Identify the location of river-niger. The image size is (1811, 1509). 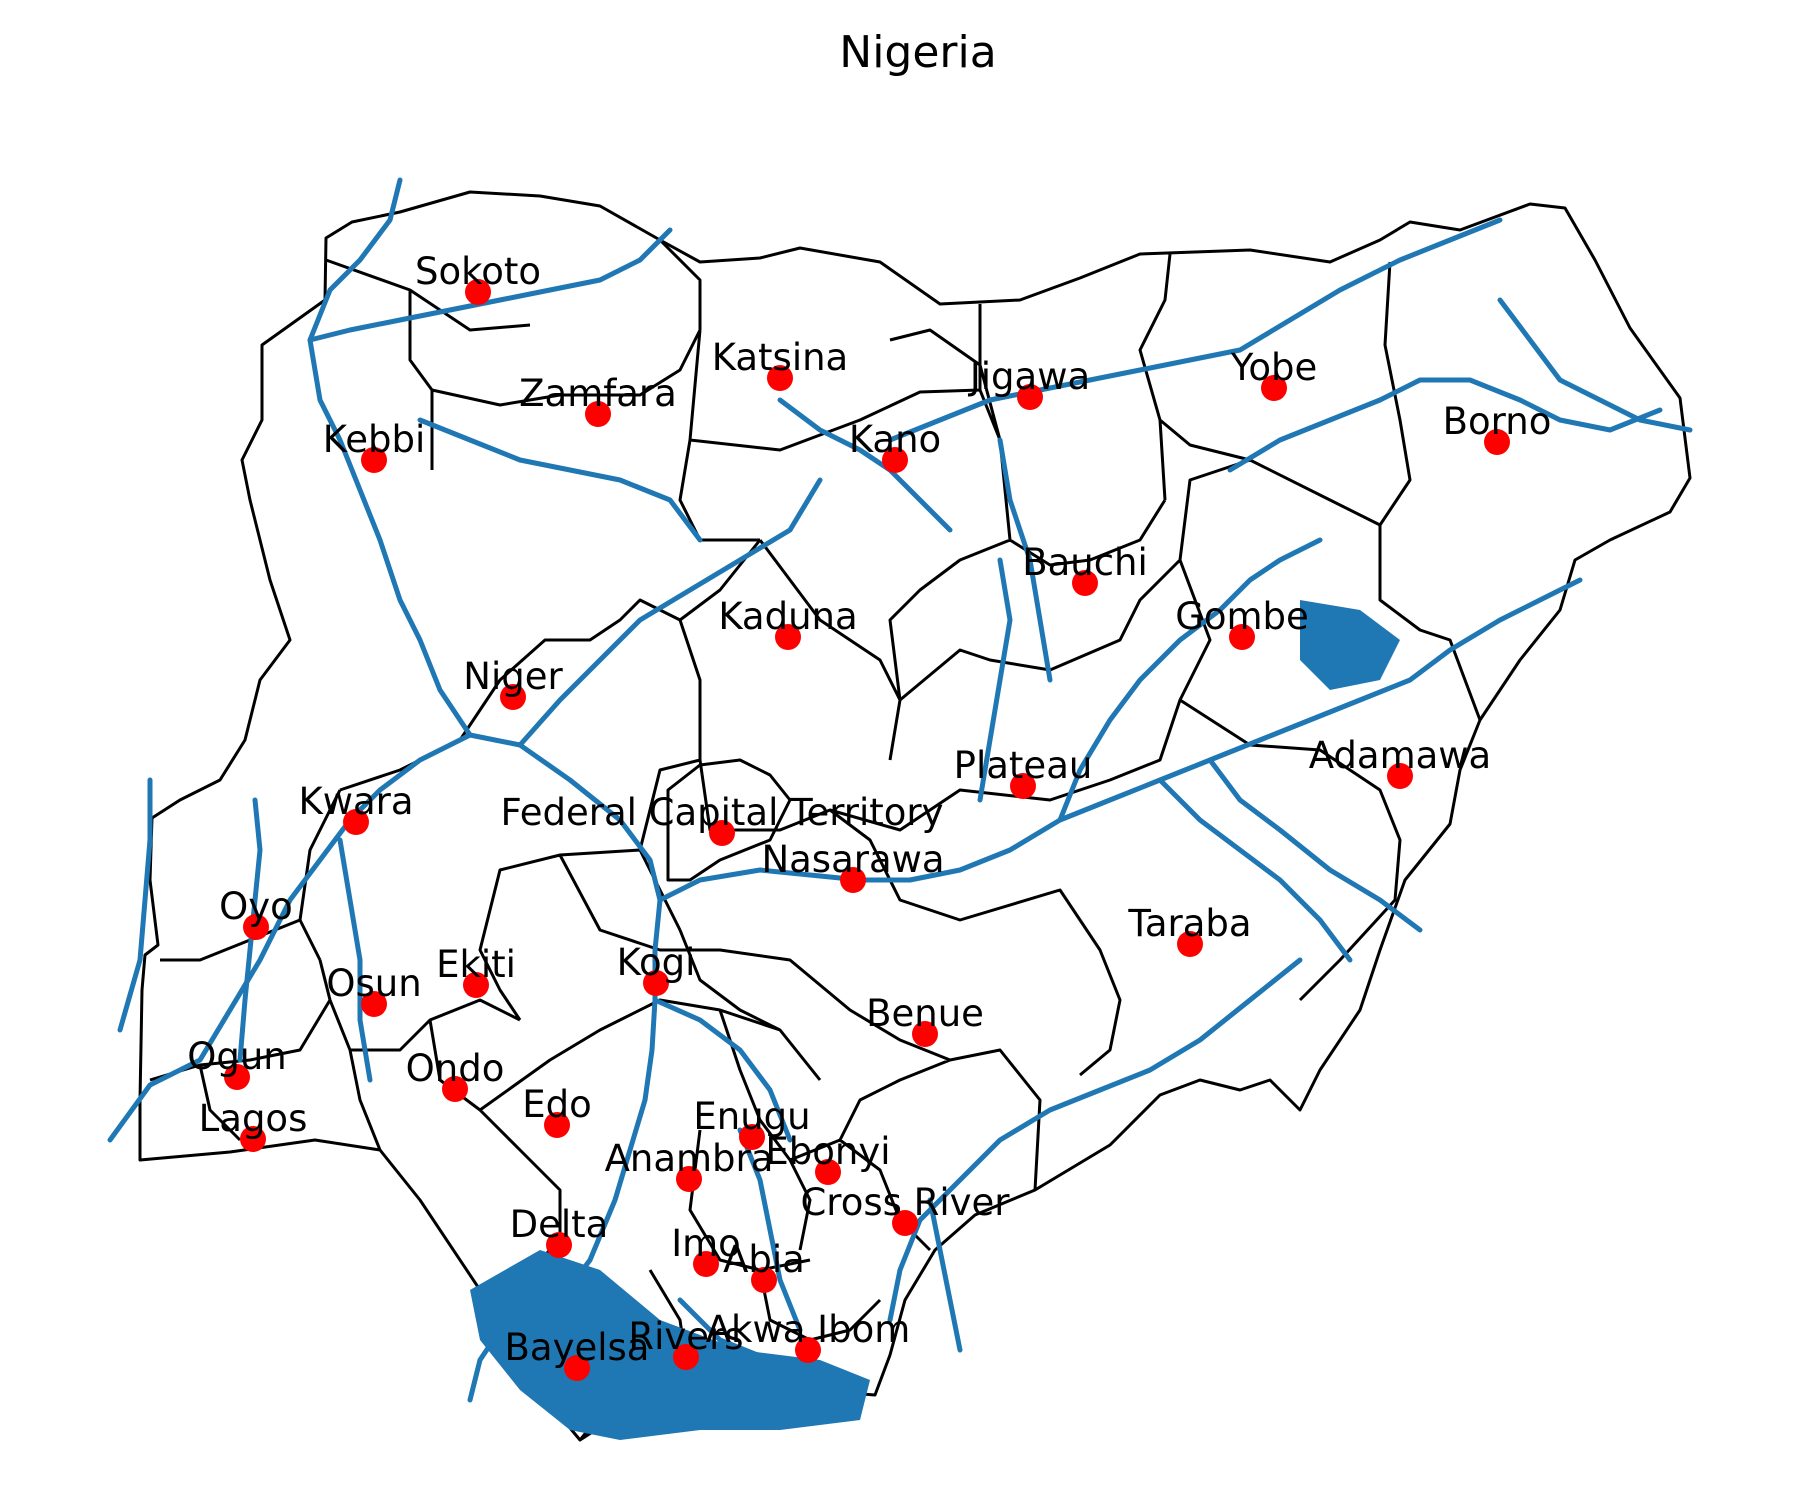
(385, 1057).